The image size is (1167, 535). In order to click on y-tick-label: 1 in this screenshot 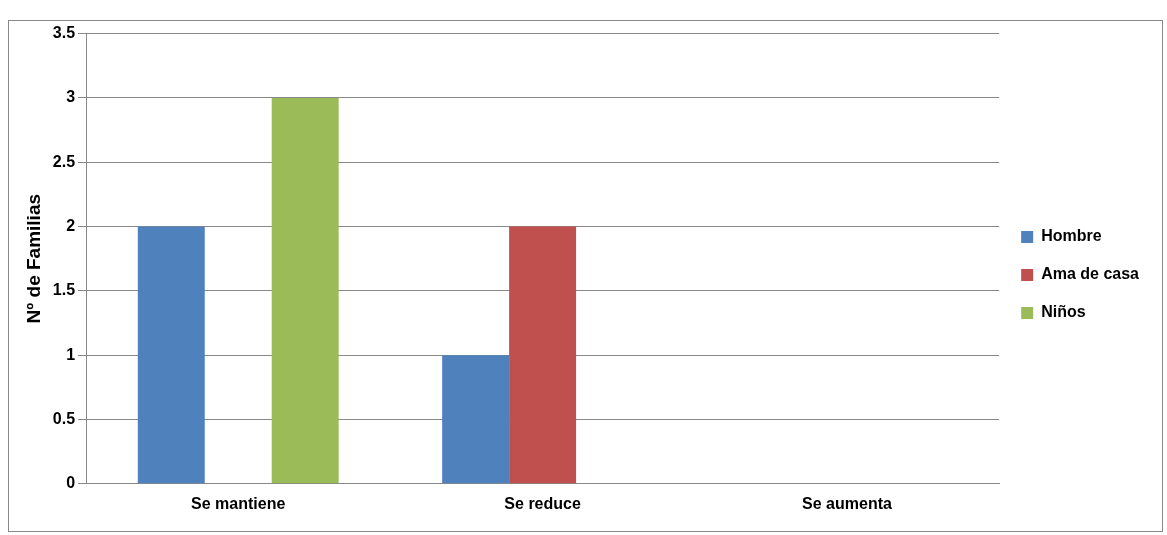, I will do `click(71, 354)`.